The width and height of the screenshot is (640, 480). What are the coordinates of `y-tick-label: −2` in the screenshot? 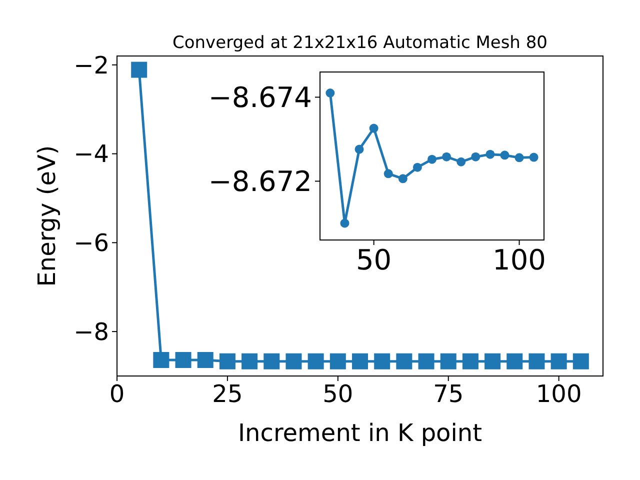 It's located at (91, 65).